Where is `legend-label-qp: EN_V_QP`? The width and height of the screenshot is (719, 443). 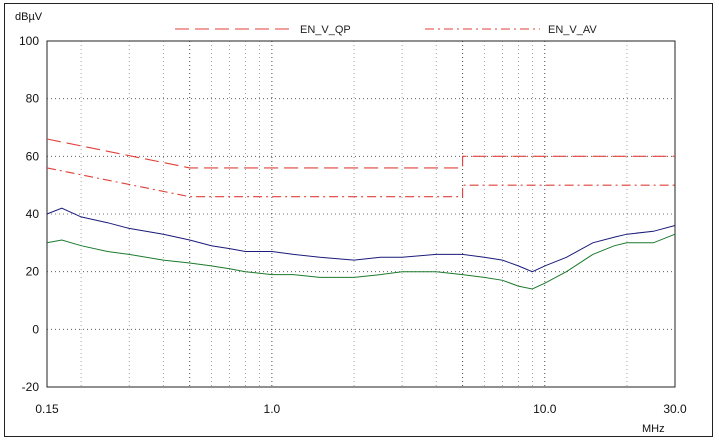 legend-label-qp: EN_V_QP is located at coordinates (325, 30).